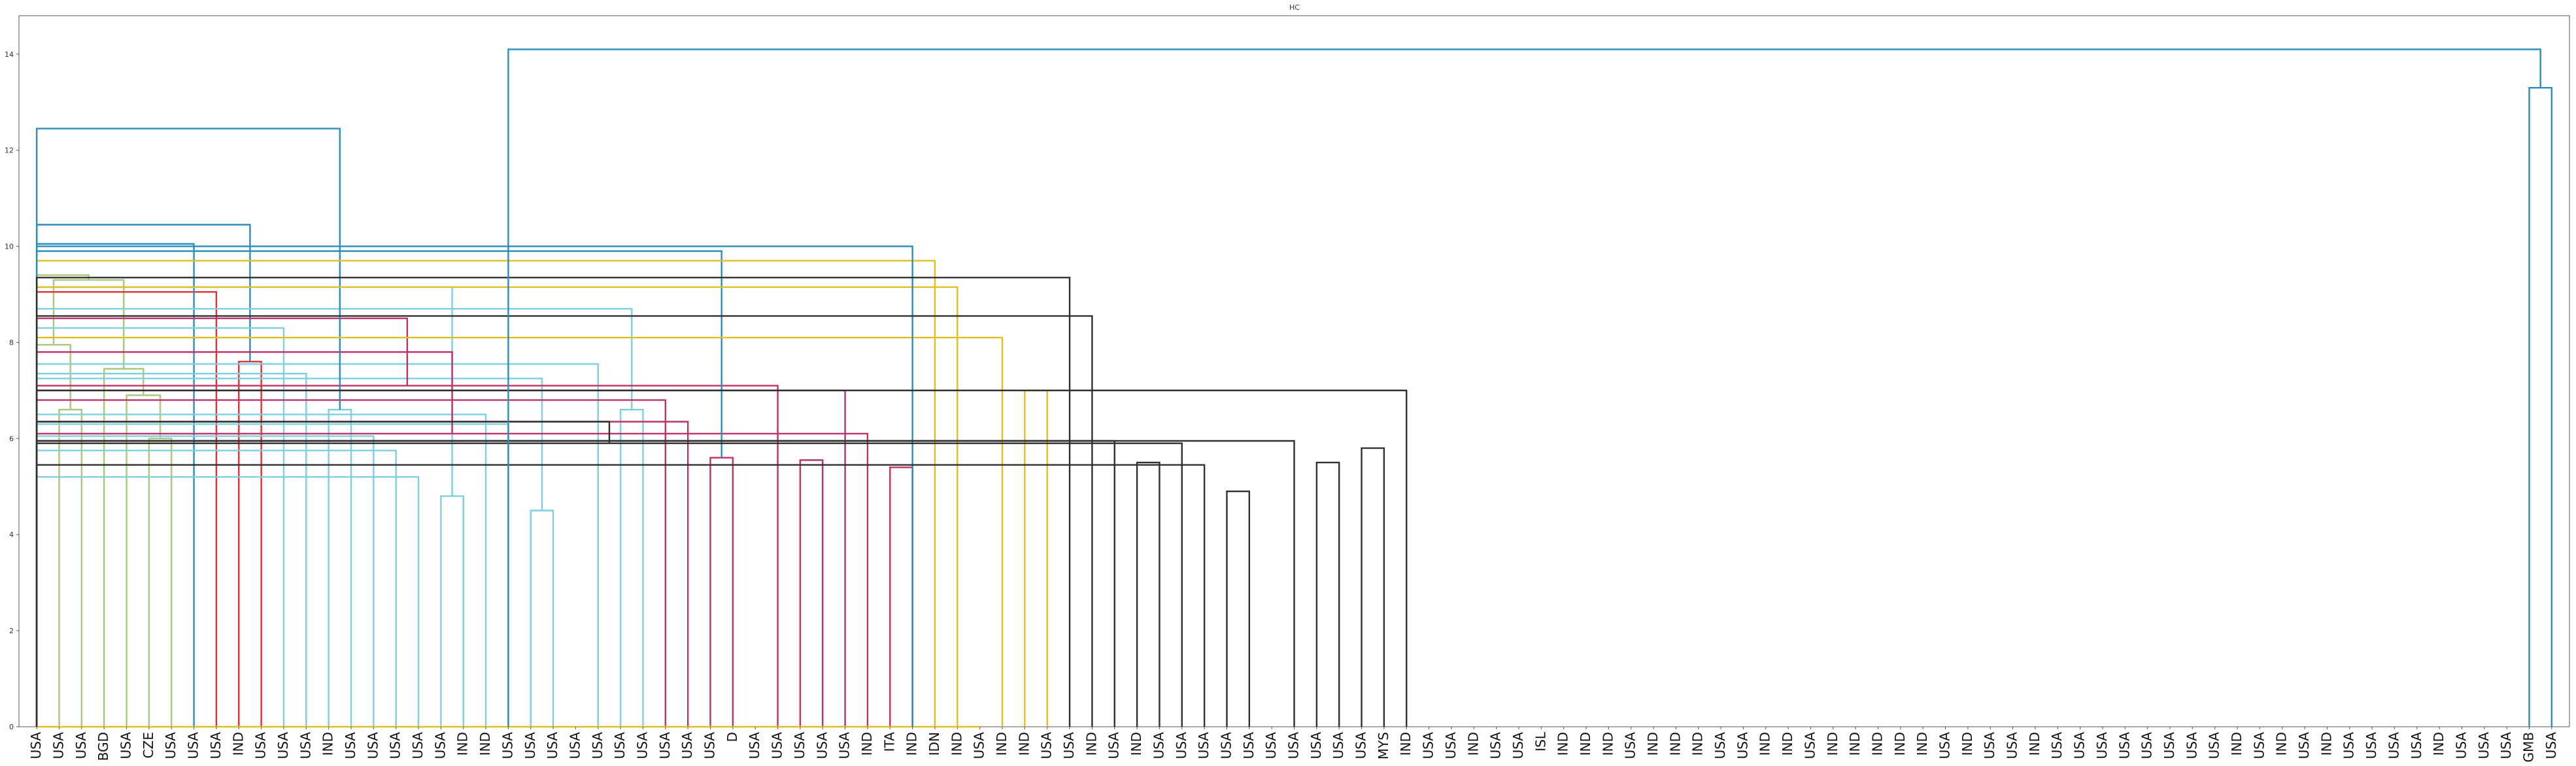 The width and height of the screenshot is (2576, 766). What do you see at coordinates (9, 247) in the screenshot?
I see `y-tick-label: 10` at bounding box center [9, 247].